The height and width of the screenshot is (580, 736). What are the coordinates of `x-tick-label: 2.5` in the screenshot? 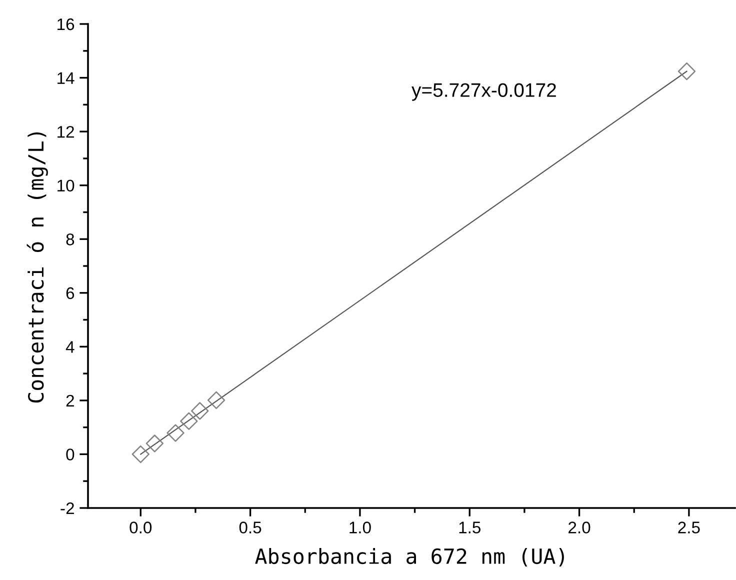 It's located at (689, 528).